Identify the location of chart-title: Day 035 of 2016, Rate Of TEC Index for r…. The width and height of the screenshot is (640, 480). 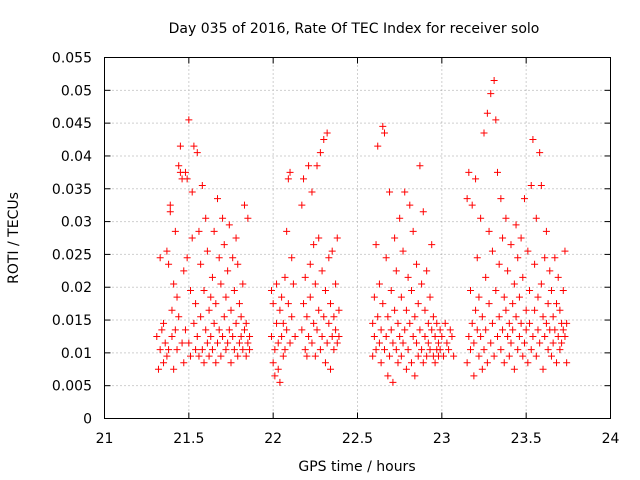
(354, 29).